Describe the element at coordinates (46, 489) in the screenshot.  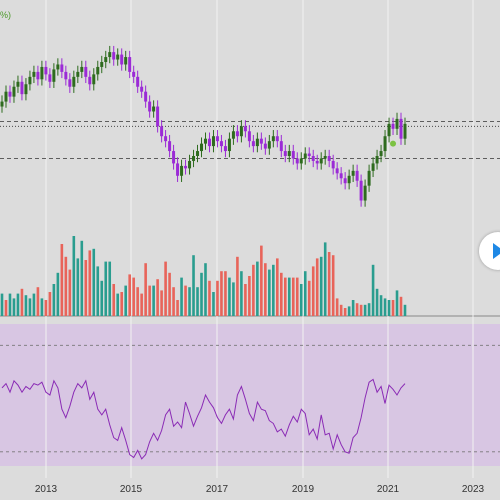
I see `x-tick-label: 2013` at that location.